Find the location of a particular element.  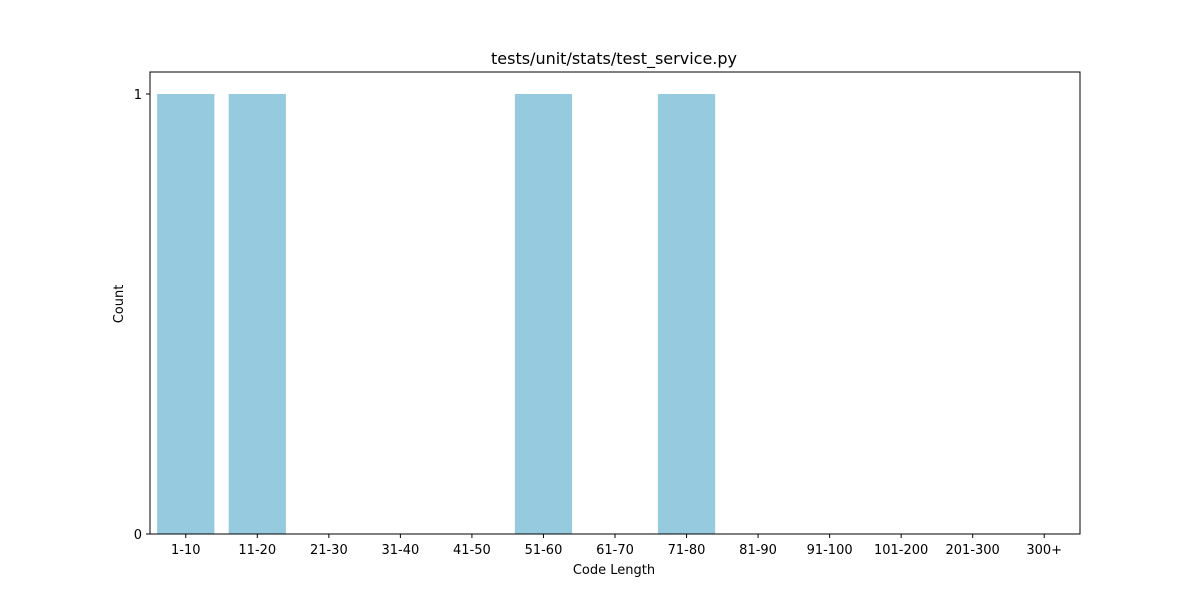

x-tick-label: 91-100 is located at coordinates (830, 550).